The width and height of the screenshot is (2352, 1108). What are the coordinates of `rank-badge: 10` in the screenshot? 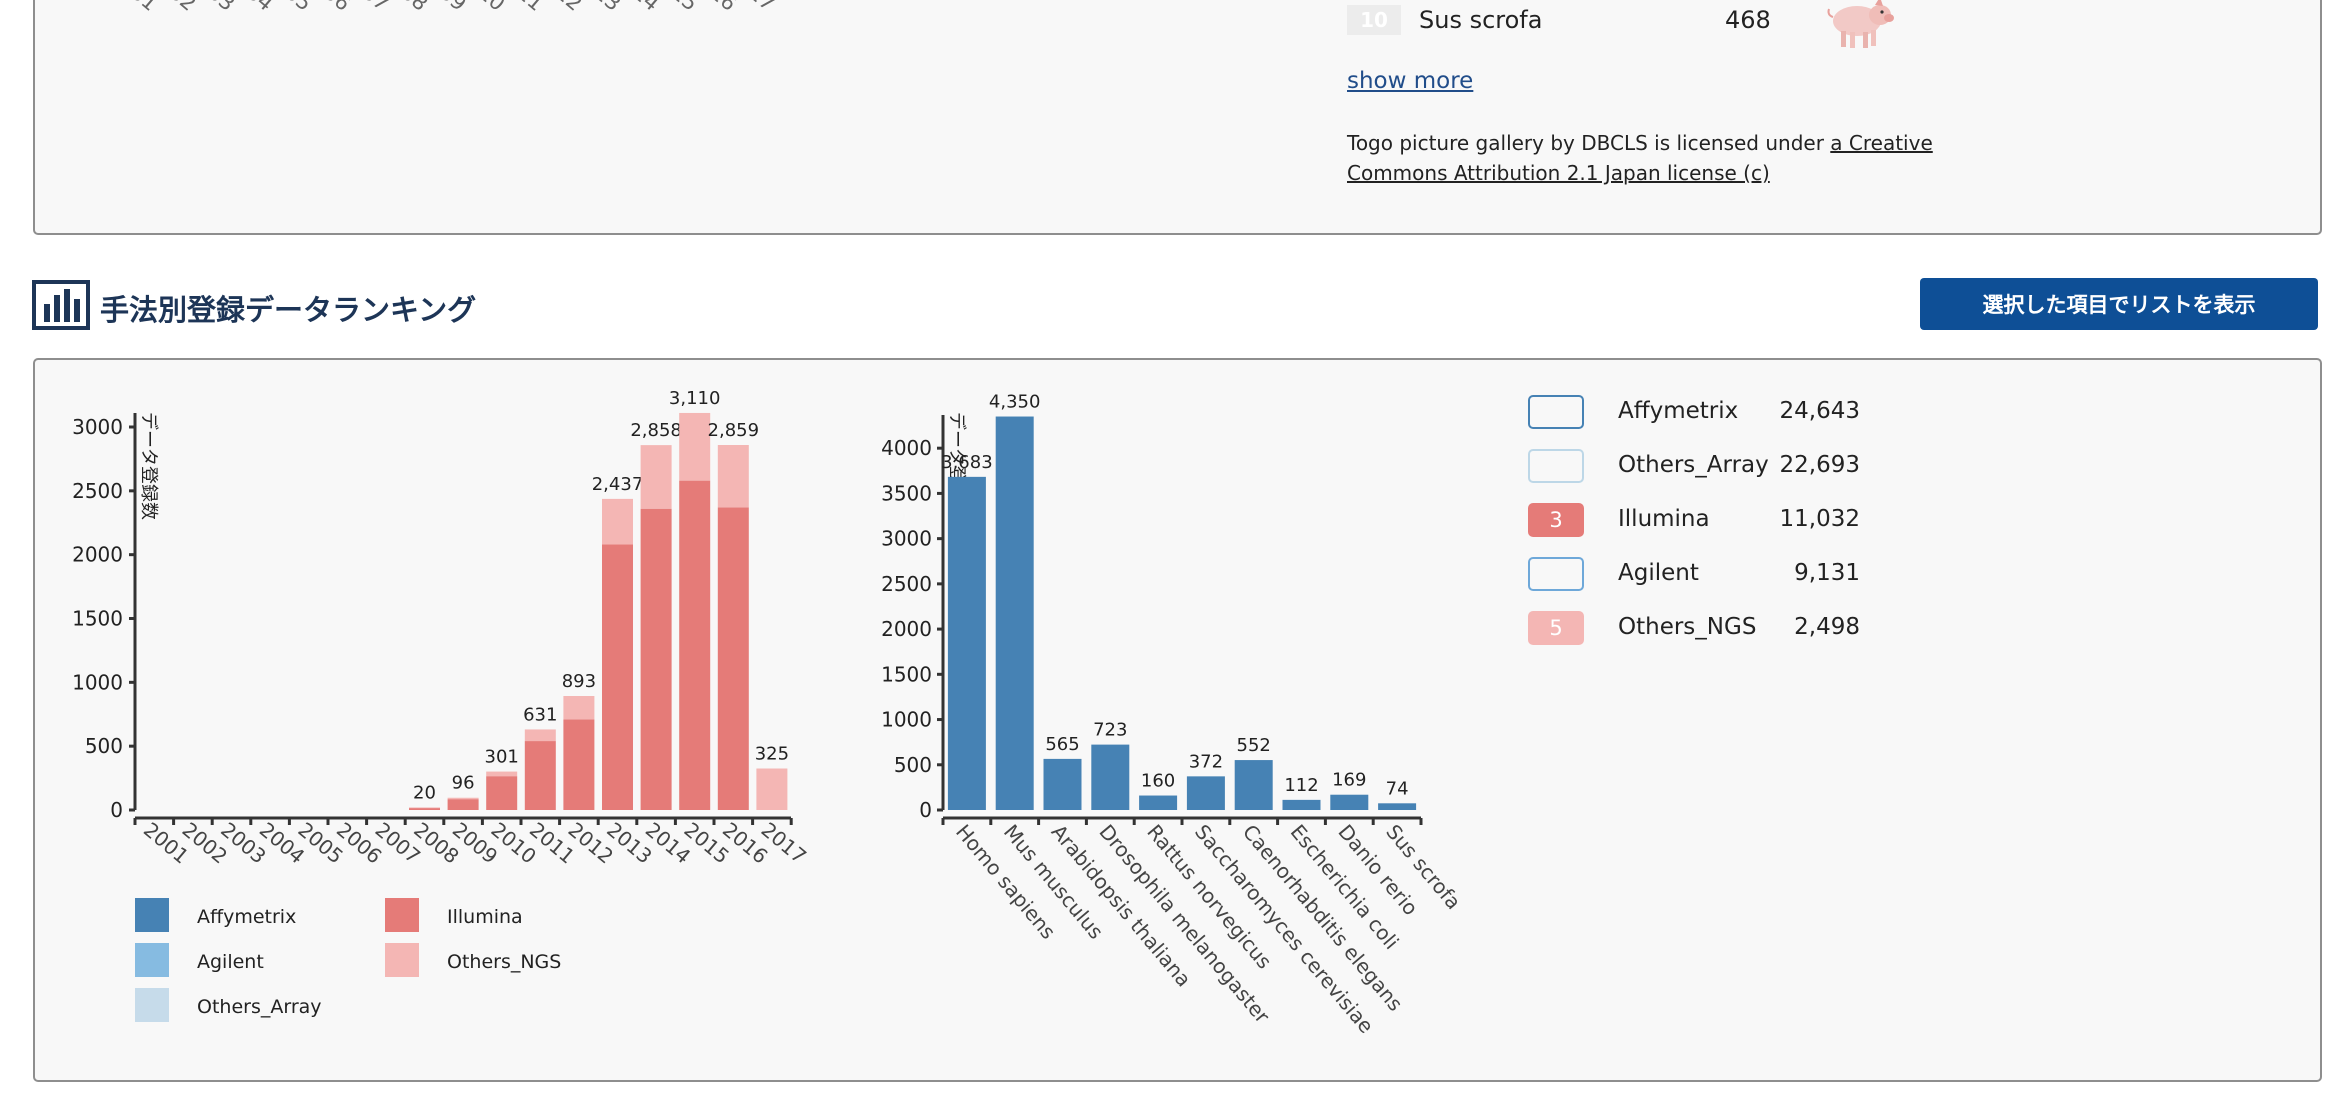 It's located at (1374, 20).